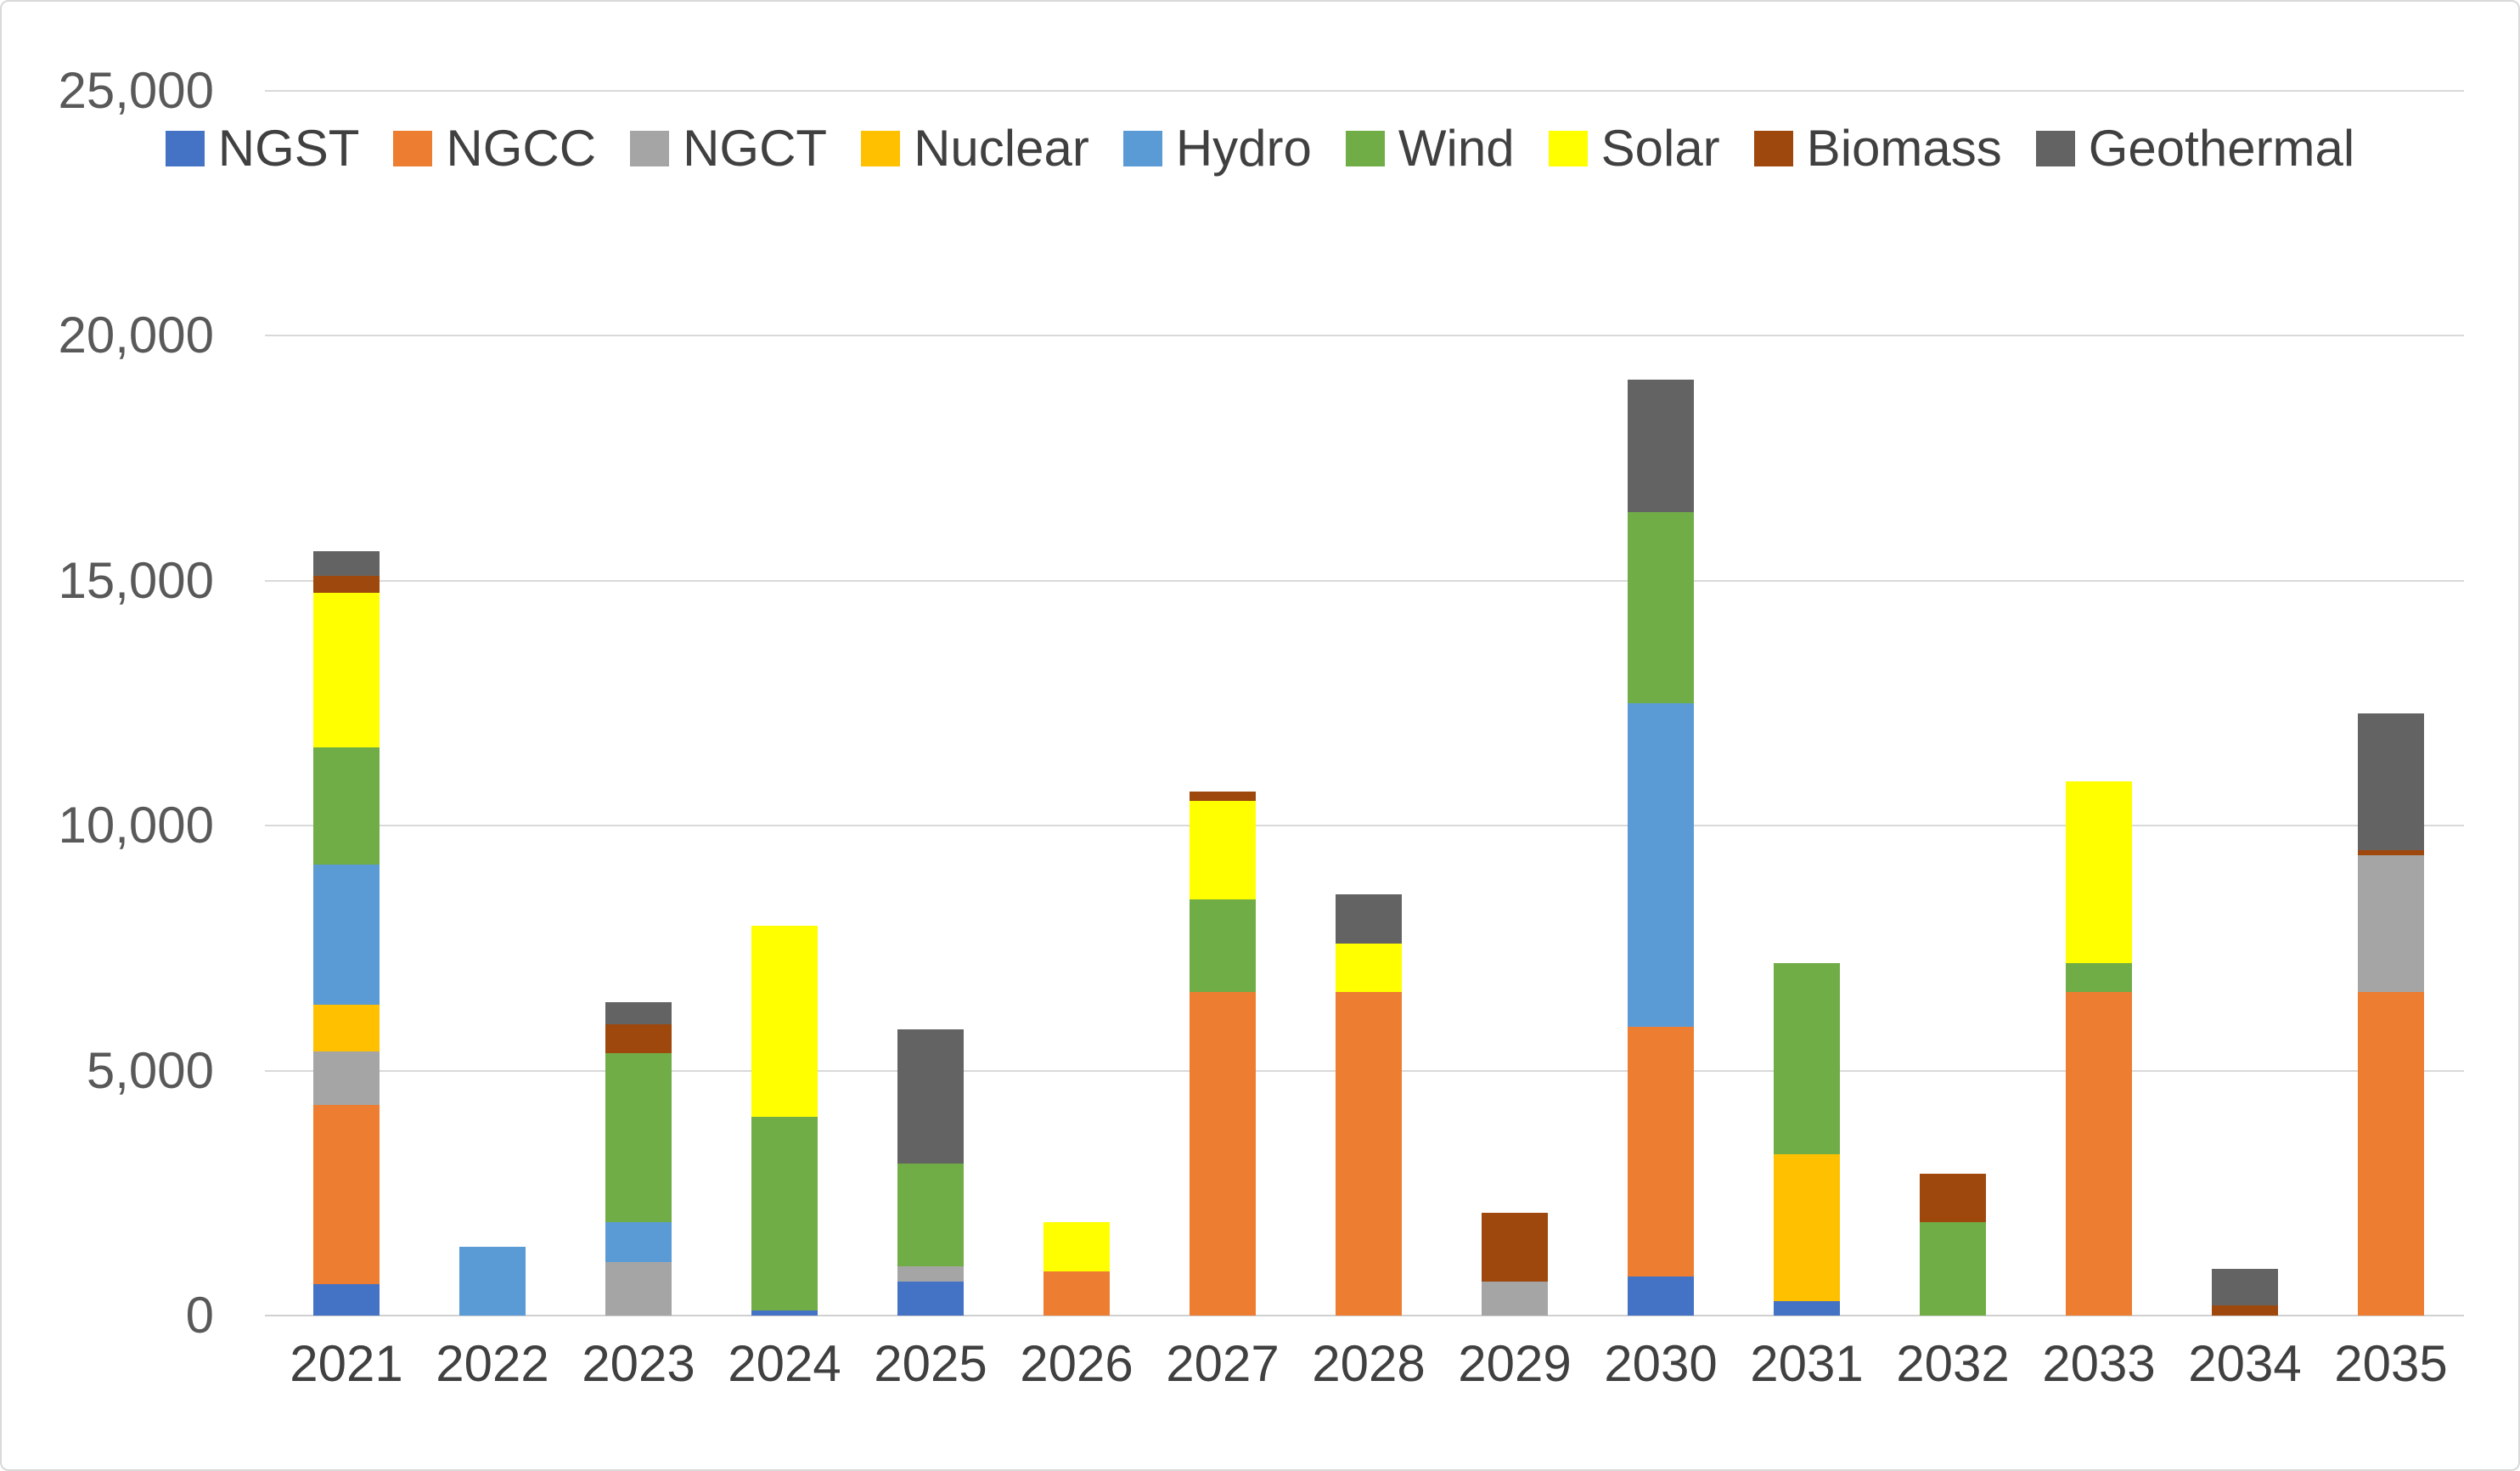  What do you see at coordinates (347, 935) in the screenshot?
I see `bar-segment-2021-hydro` at bounding box center [347, 935].